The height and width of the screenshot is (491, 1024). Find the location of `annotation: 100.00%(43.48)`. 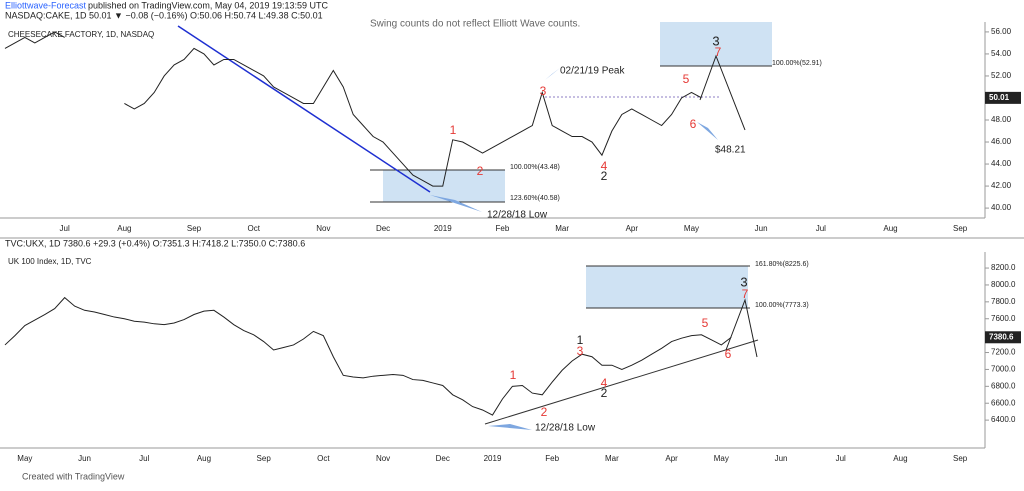

annotation: 100.00%(43.48) is located at coordinates (535, 167).